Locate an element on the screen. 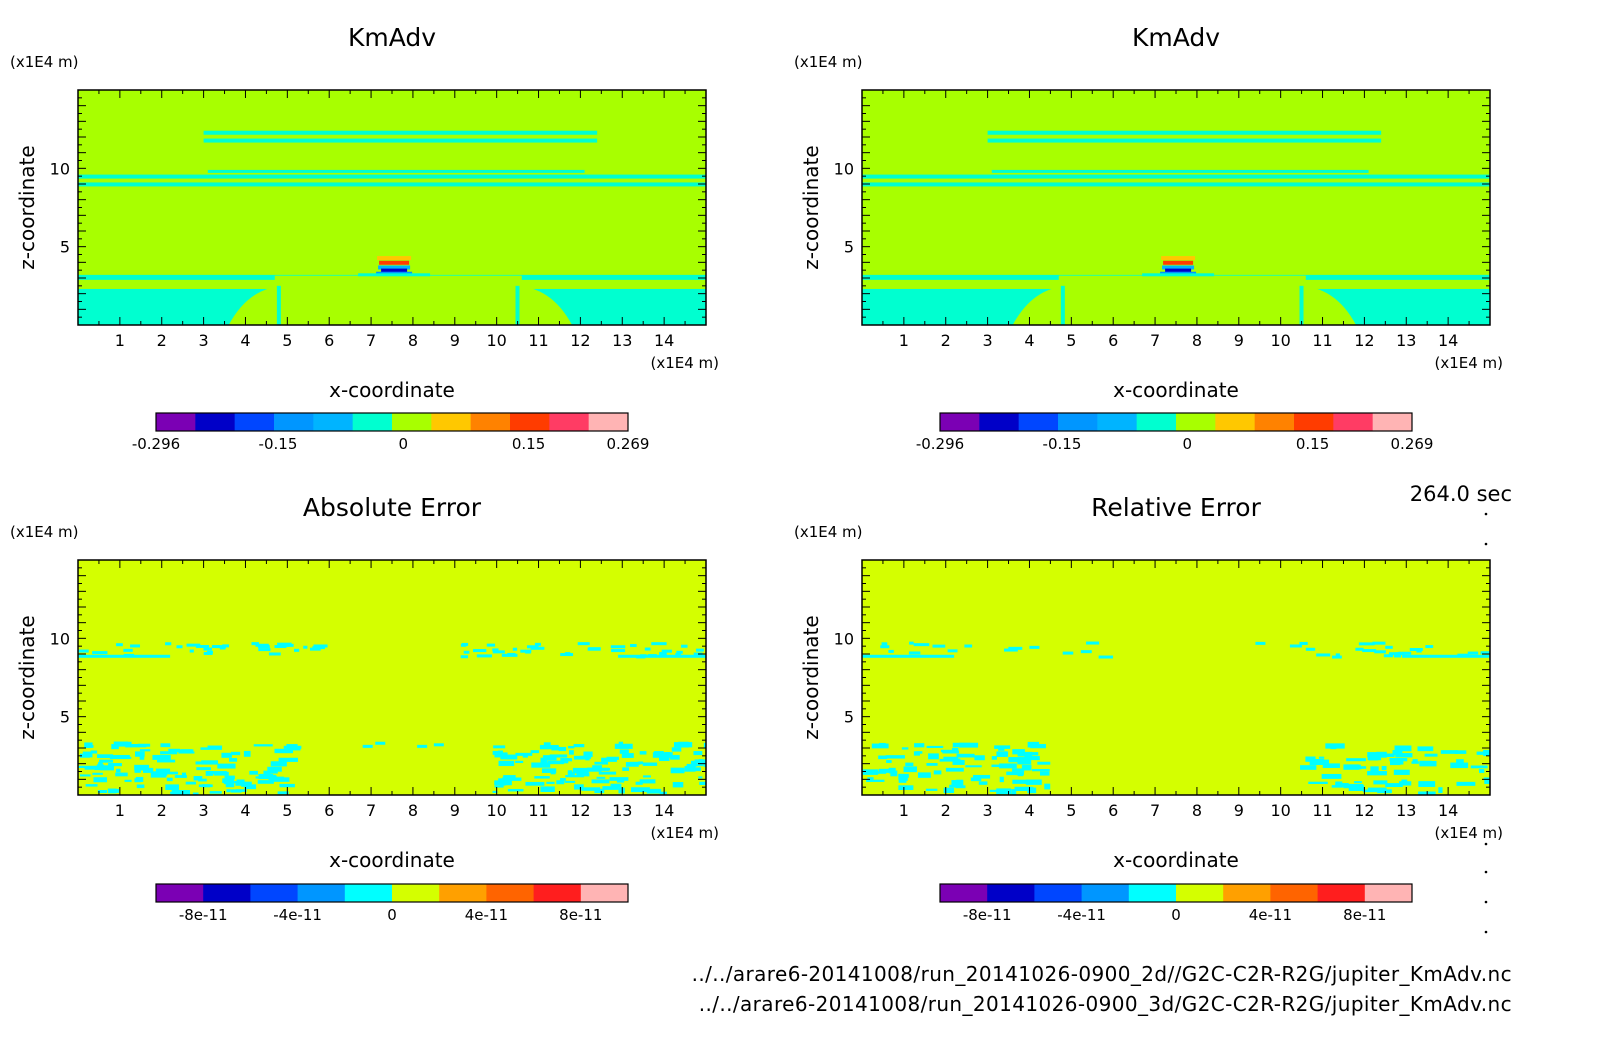 This screenshot has width=1604, height=1054. x-tick-label: 11 is located at coordinates (538, 340).